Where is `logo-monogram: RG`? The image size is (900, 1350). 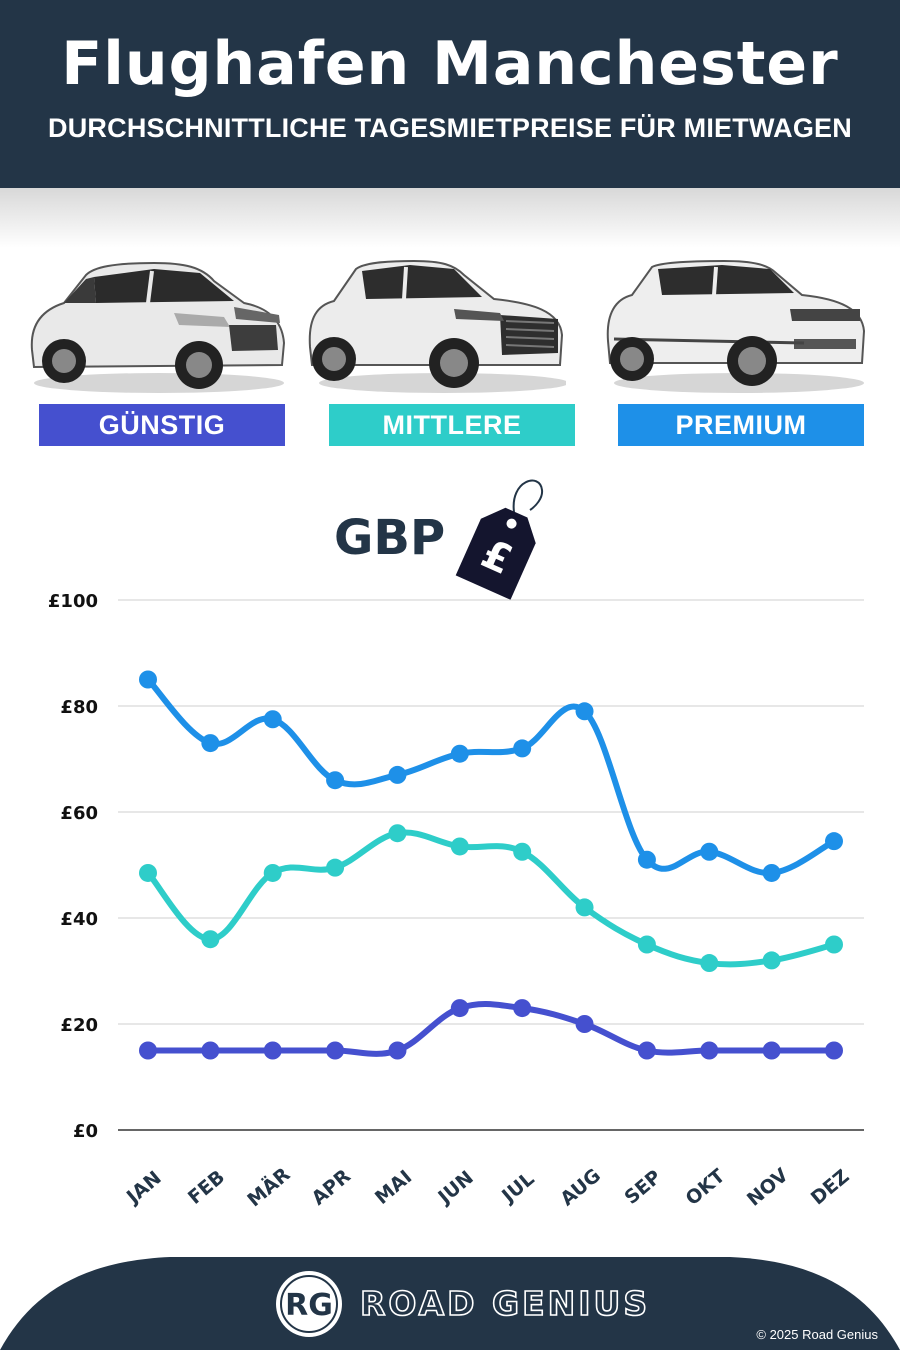 logo-monogram: RG is located at coordinates (309, 1305).